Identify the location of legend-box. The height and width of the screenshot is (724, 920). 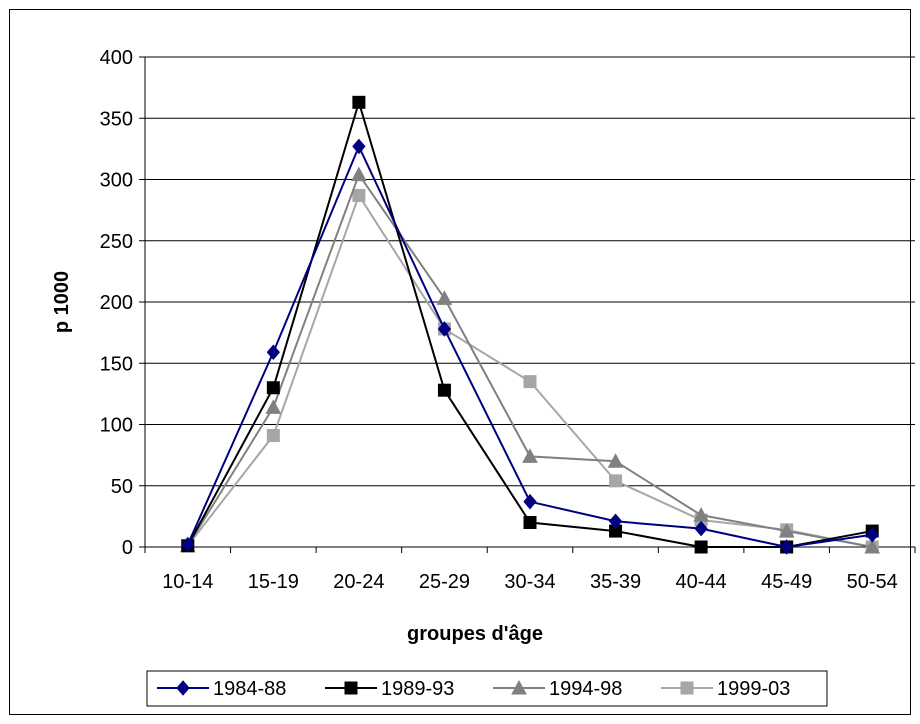
(487, 688).